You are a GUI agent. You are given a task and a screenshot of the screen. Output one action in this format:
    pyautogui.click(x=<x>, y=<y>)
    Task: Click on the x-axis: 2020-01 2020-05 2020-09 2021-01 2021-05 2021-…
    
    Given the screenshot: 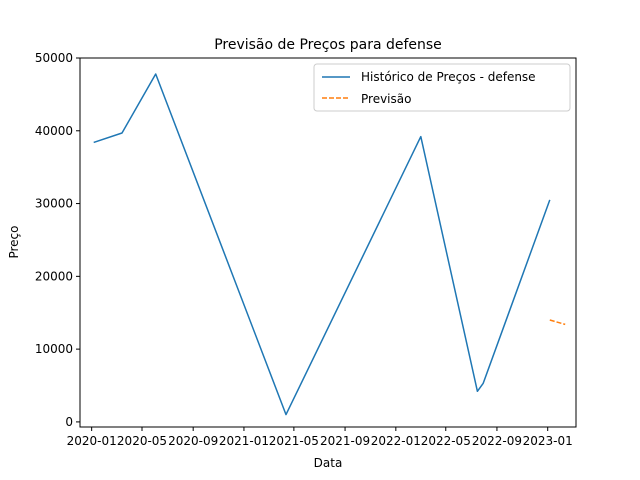 What is the action you would take?
    pyautogui.click(x=320, y=437)
    